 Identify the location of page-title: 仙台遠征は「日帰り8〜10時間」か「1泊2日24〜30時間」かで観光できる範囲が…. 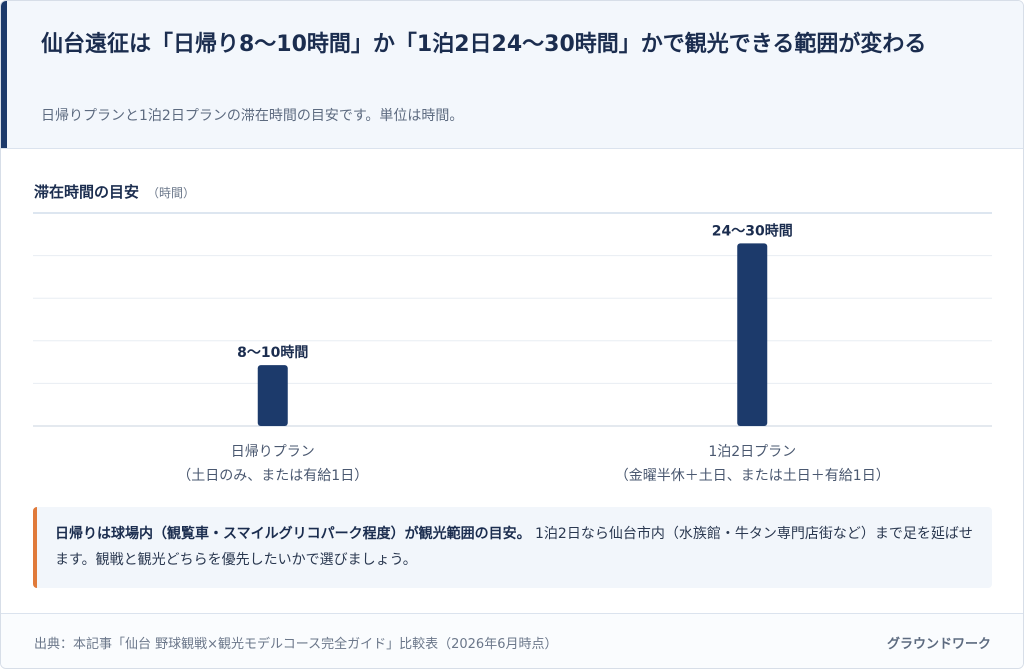
(484, 44).